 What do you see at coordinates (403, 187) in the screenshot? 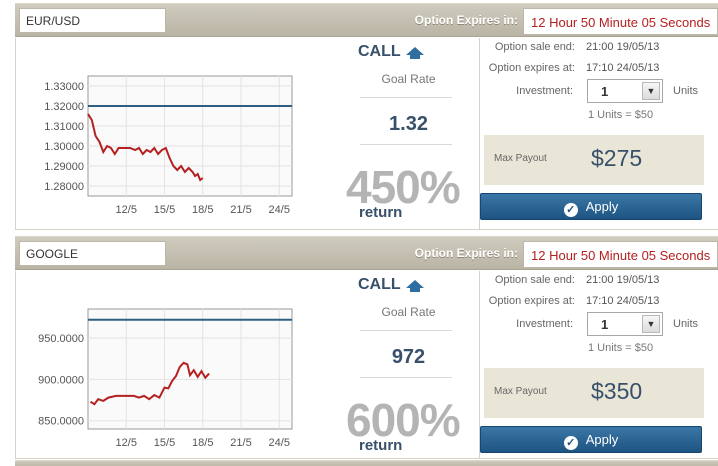
I see `return-percent: 450%` at bounding box center [403, 187].